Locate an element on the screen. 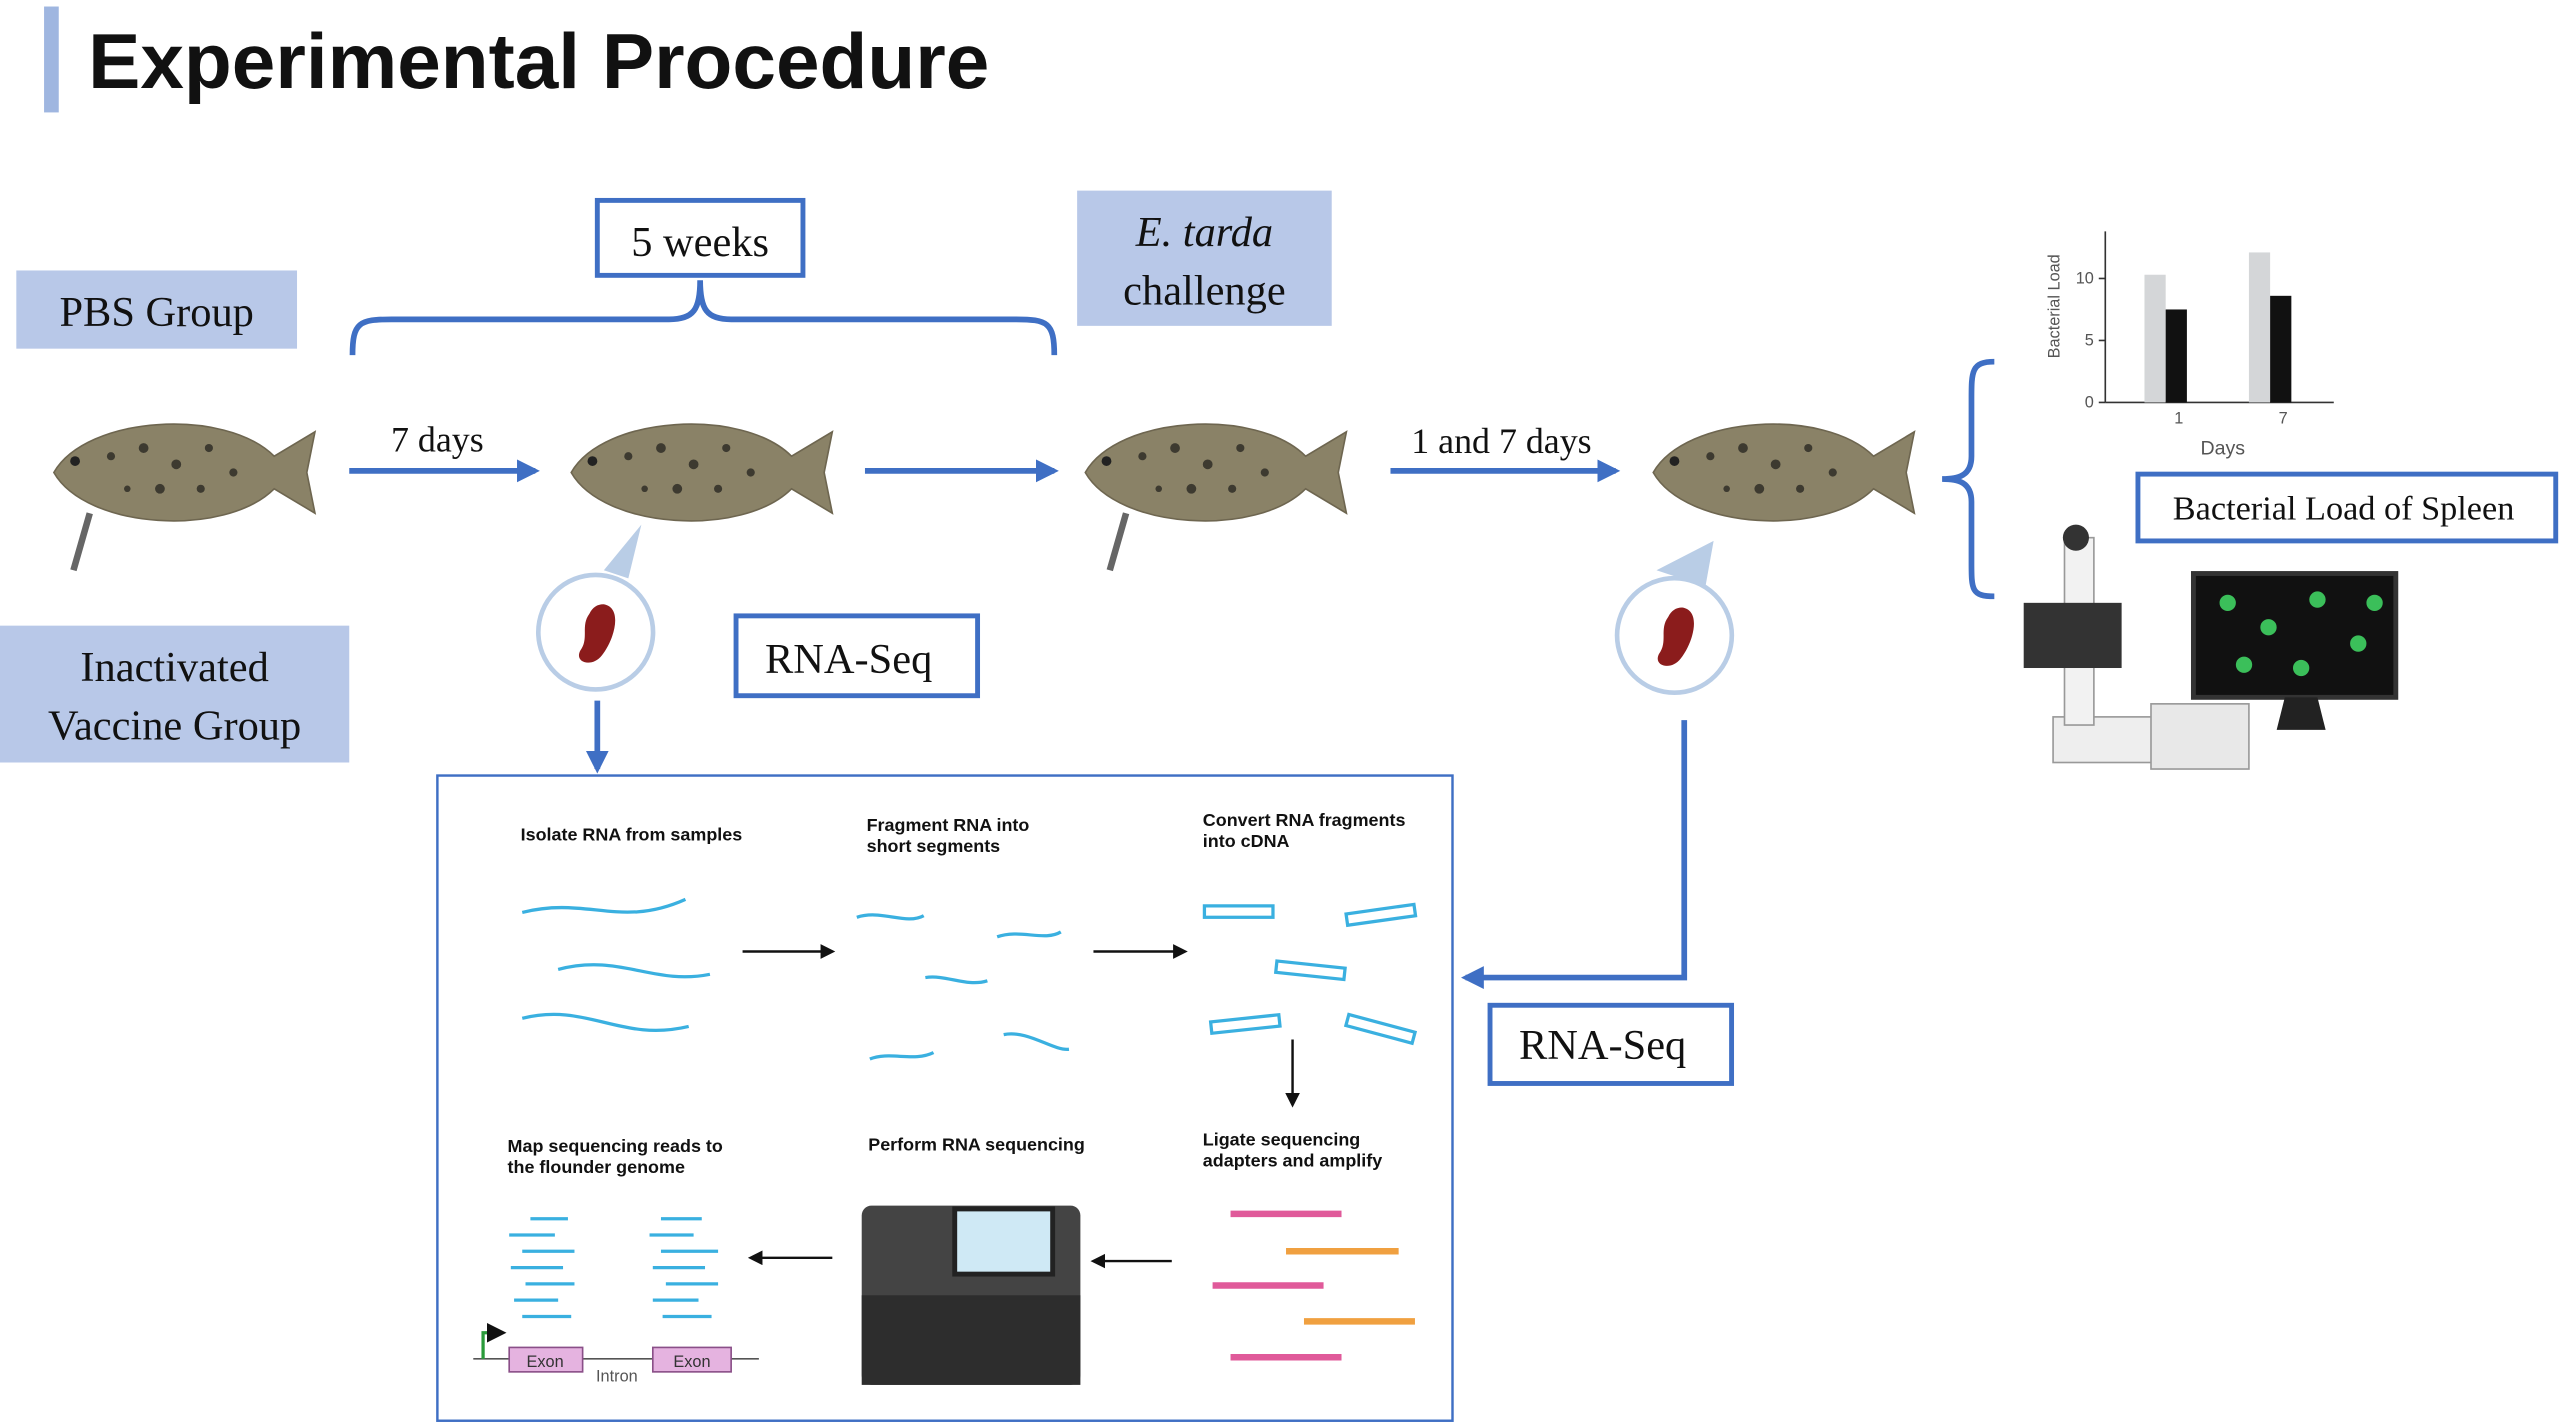 The image size is (2559, 1424). step-label: the flounder genome is located at coordinates (596, 1167).